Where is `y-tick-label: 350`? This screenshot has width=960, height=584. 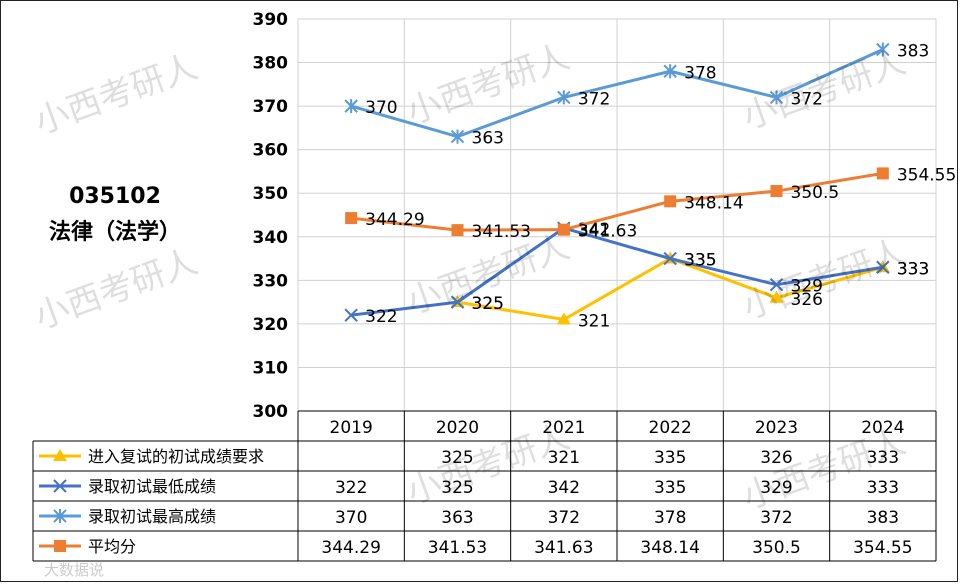
y-tick-label: 350 is located at coordinates (271, 194).